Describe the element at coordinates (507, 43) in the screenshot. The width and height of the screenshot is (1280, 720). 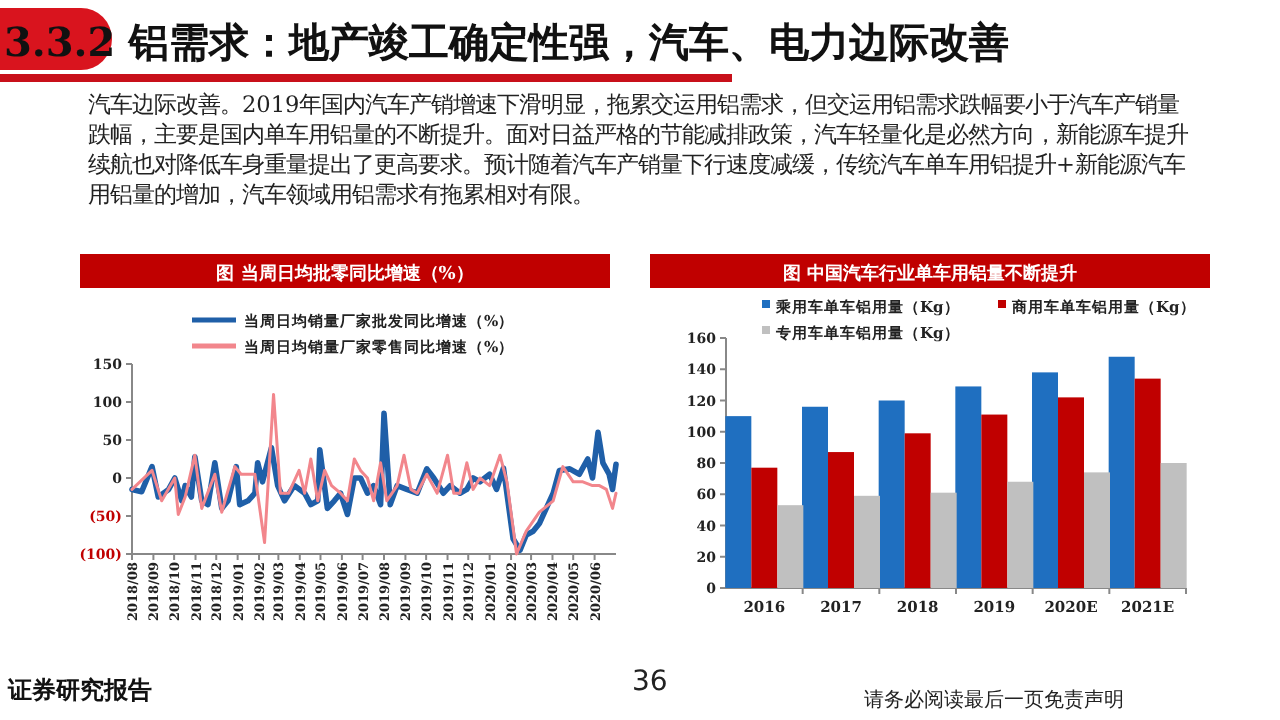
I see `text: 3.3.2 铝需求：地产竣工确定性强，汽车、电力边际改善` at that location.